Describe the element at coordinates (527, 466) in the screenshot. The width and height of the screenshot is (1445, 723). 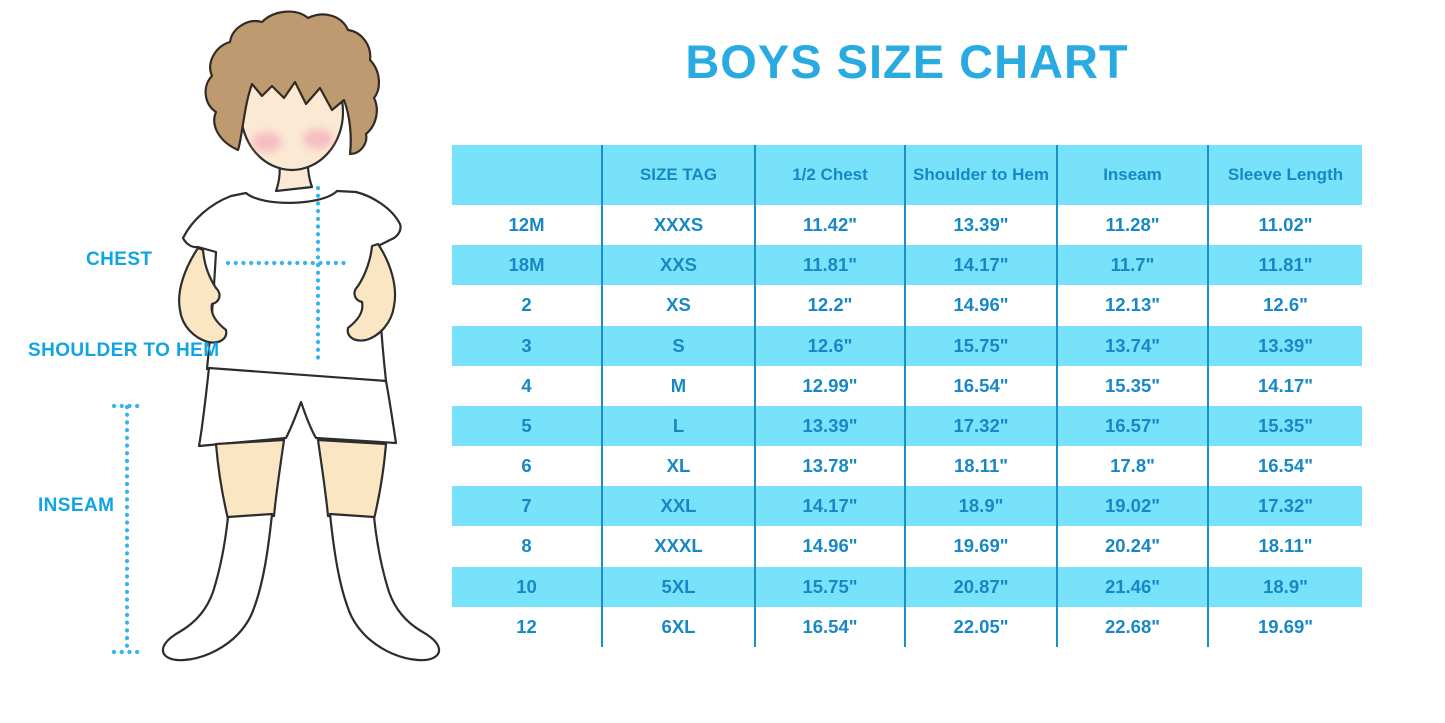
I see `size-cell: 6` at that location.